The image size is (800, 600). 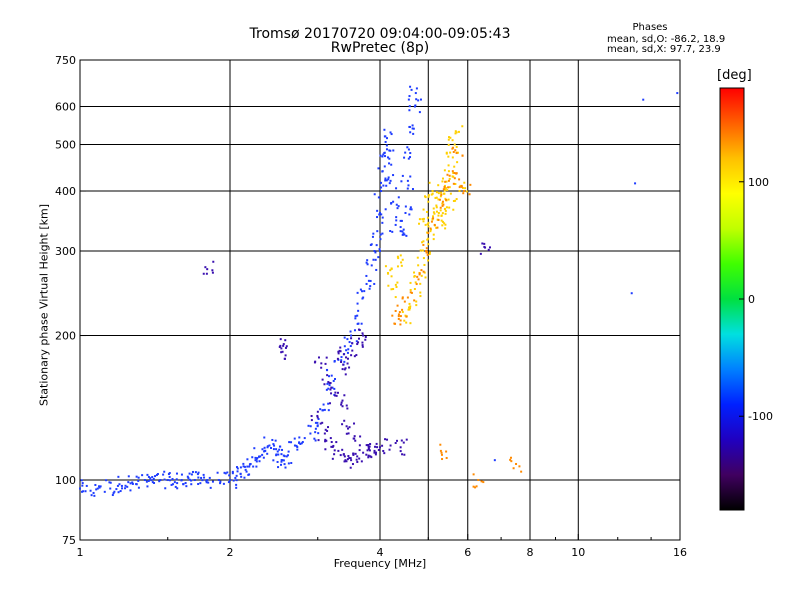 I want to click on phase-stats-x-mode: mean, sd,X: 97.7, 23.9, so click(x=664, y=49).